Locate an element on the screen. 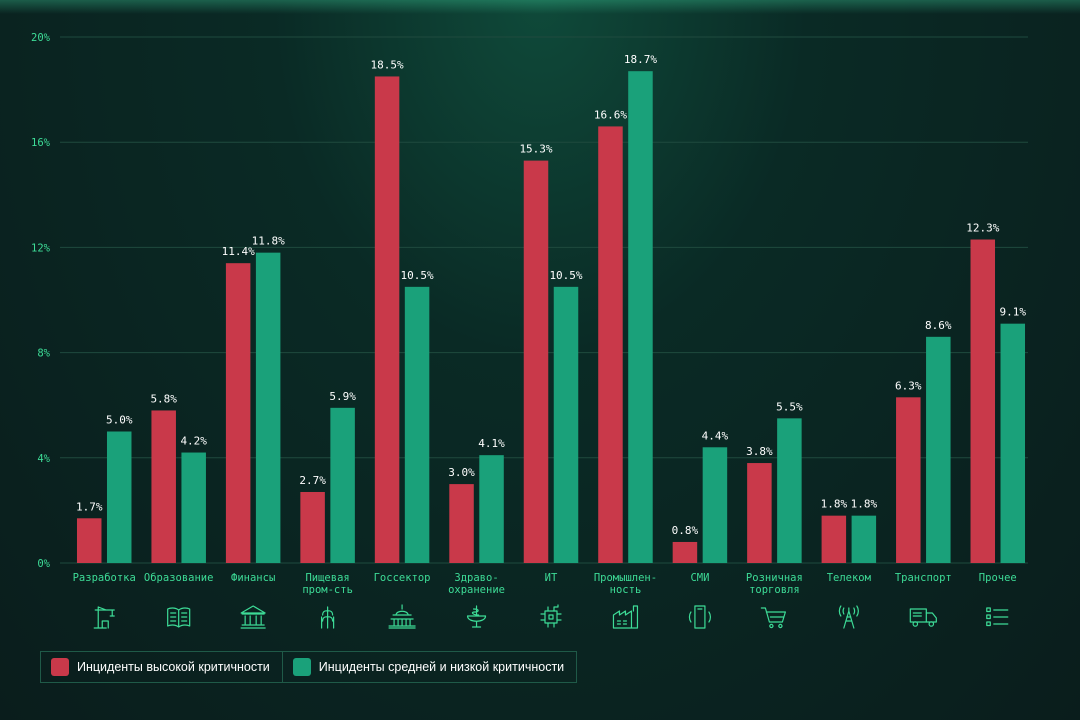  x-tick-label: Транспорт is located at coordinates (923, 578).